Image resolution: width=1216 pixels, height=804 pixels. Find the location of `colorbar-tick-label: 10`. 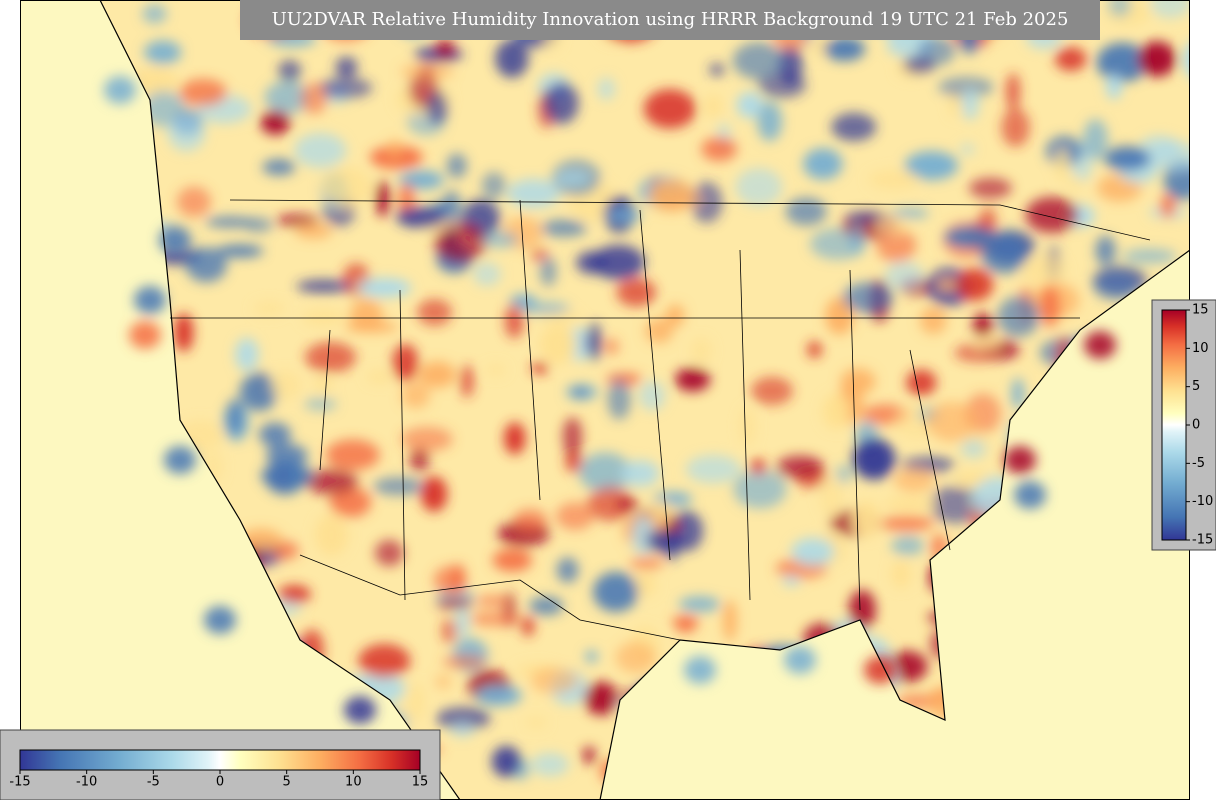

colorbar-tick-label: 10 is located at coordinates (353, 782).